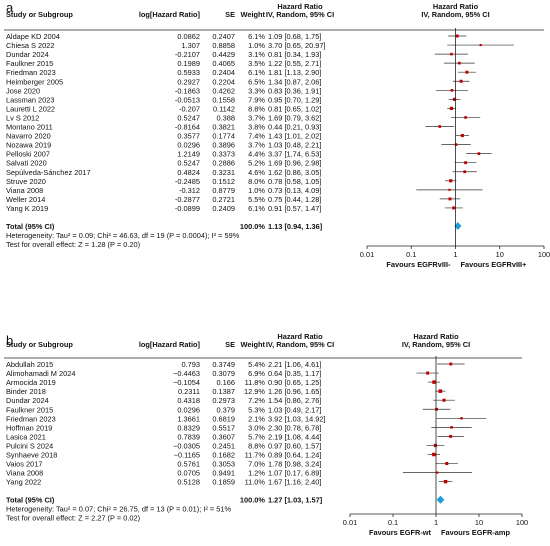 Image resolution: width=550 pixels, height=546 pixels. I want to click on study-weight: 11.7%, so click(255, 455).